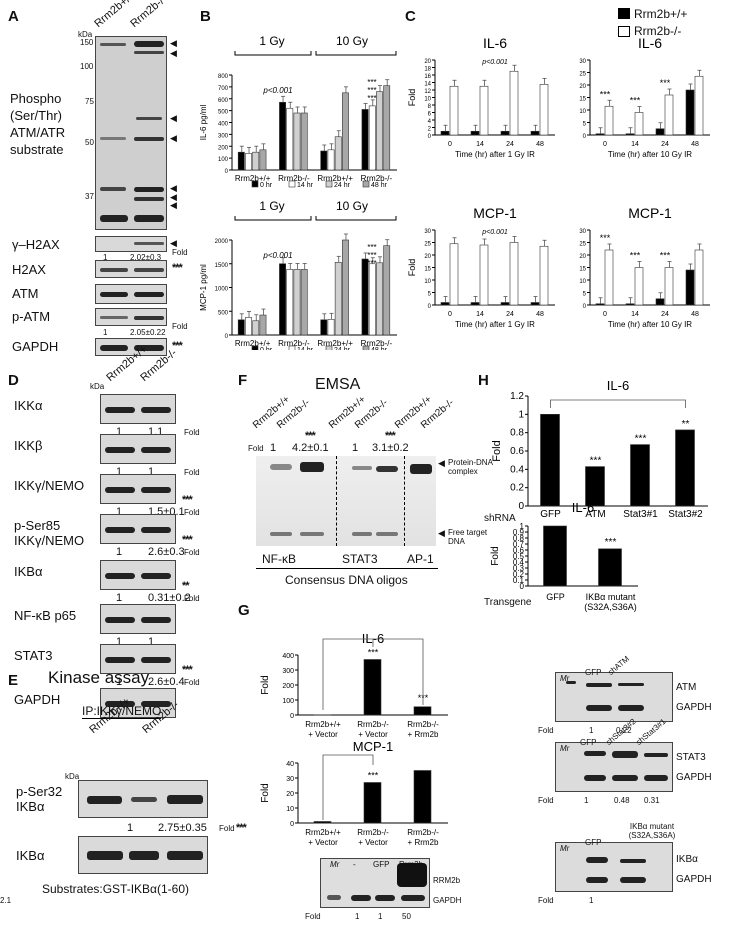  Describe the element at coordinates (582, 87) in the screenshot. I see `y-tick-label: 20` at that location.